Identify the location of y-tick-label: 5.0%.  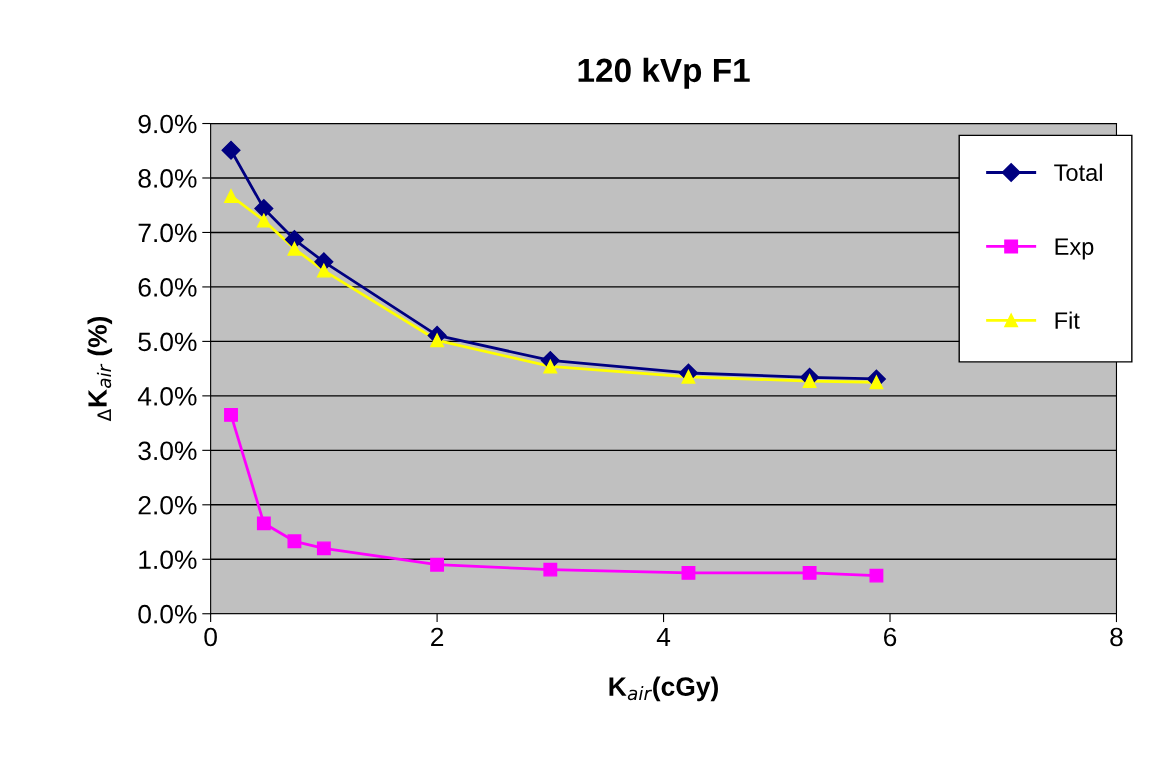
(167, 342).